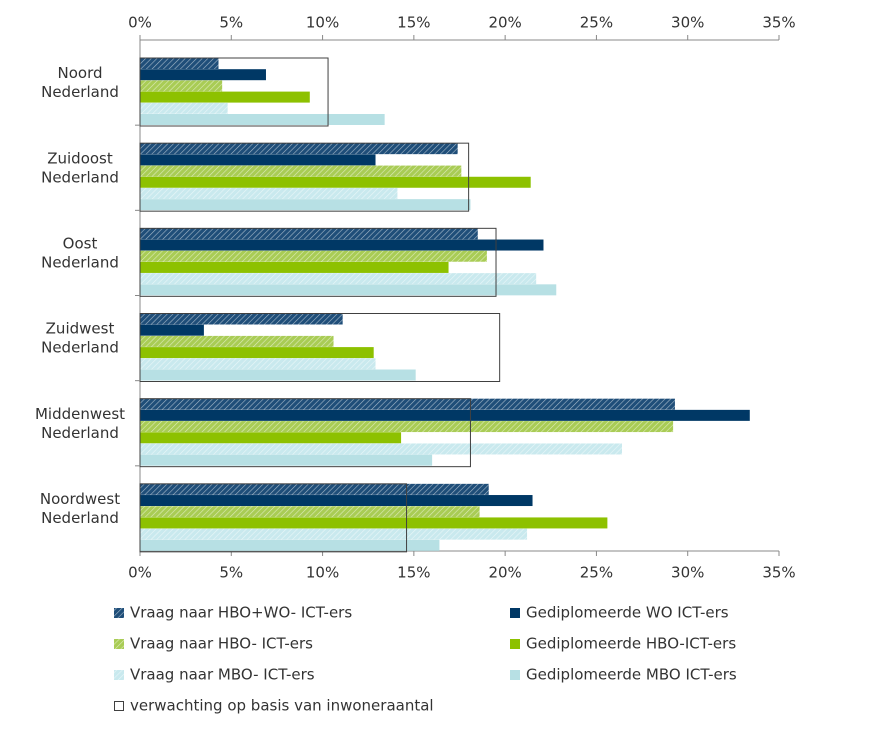  I want to click on category-label-line: Zuidwest, so click(80, 328).